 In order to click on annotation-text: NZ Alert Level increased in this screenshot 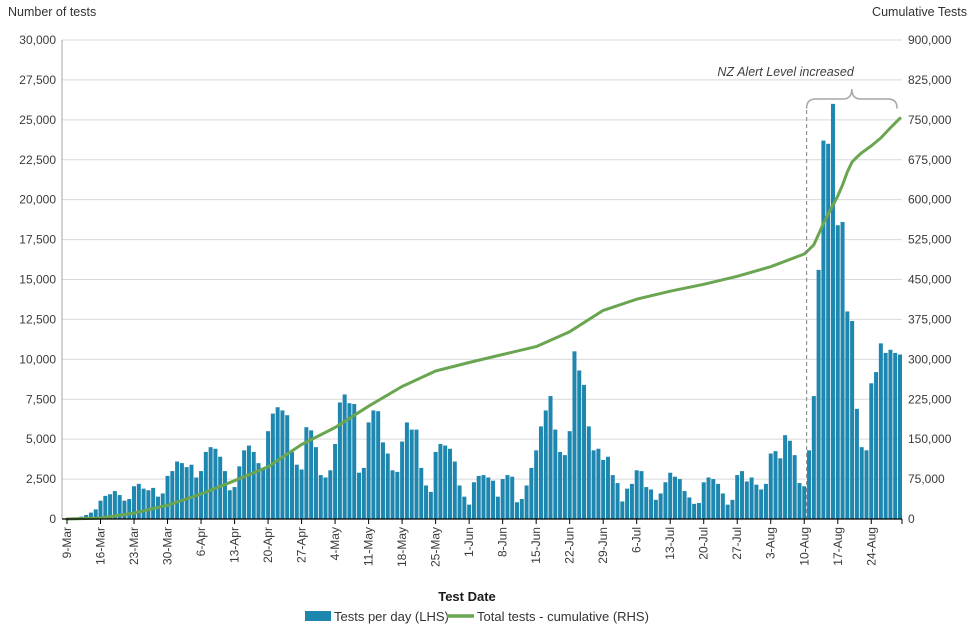, I will do `click(785, 72)`.